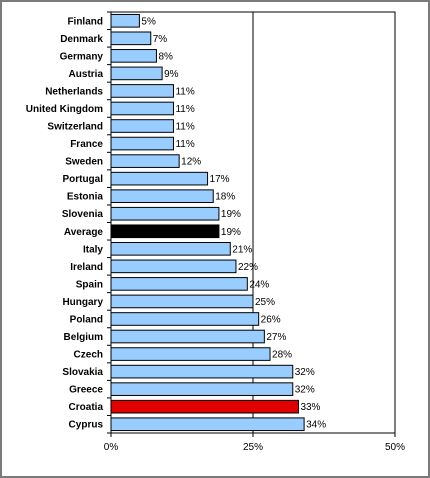 The image size is (430, 478). Describe the element at coordinates (84, 232) in the screenshot. I see `category-label-average: Average` at that location.